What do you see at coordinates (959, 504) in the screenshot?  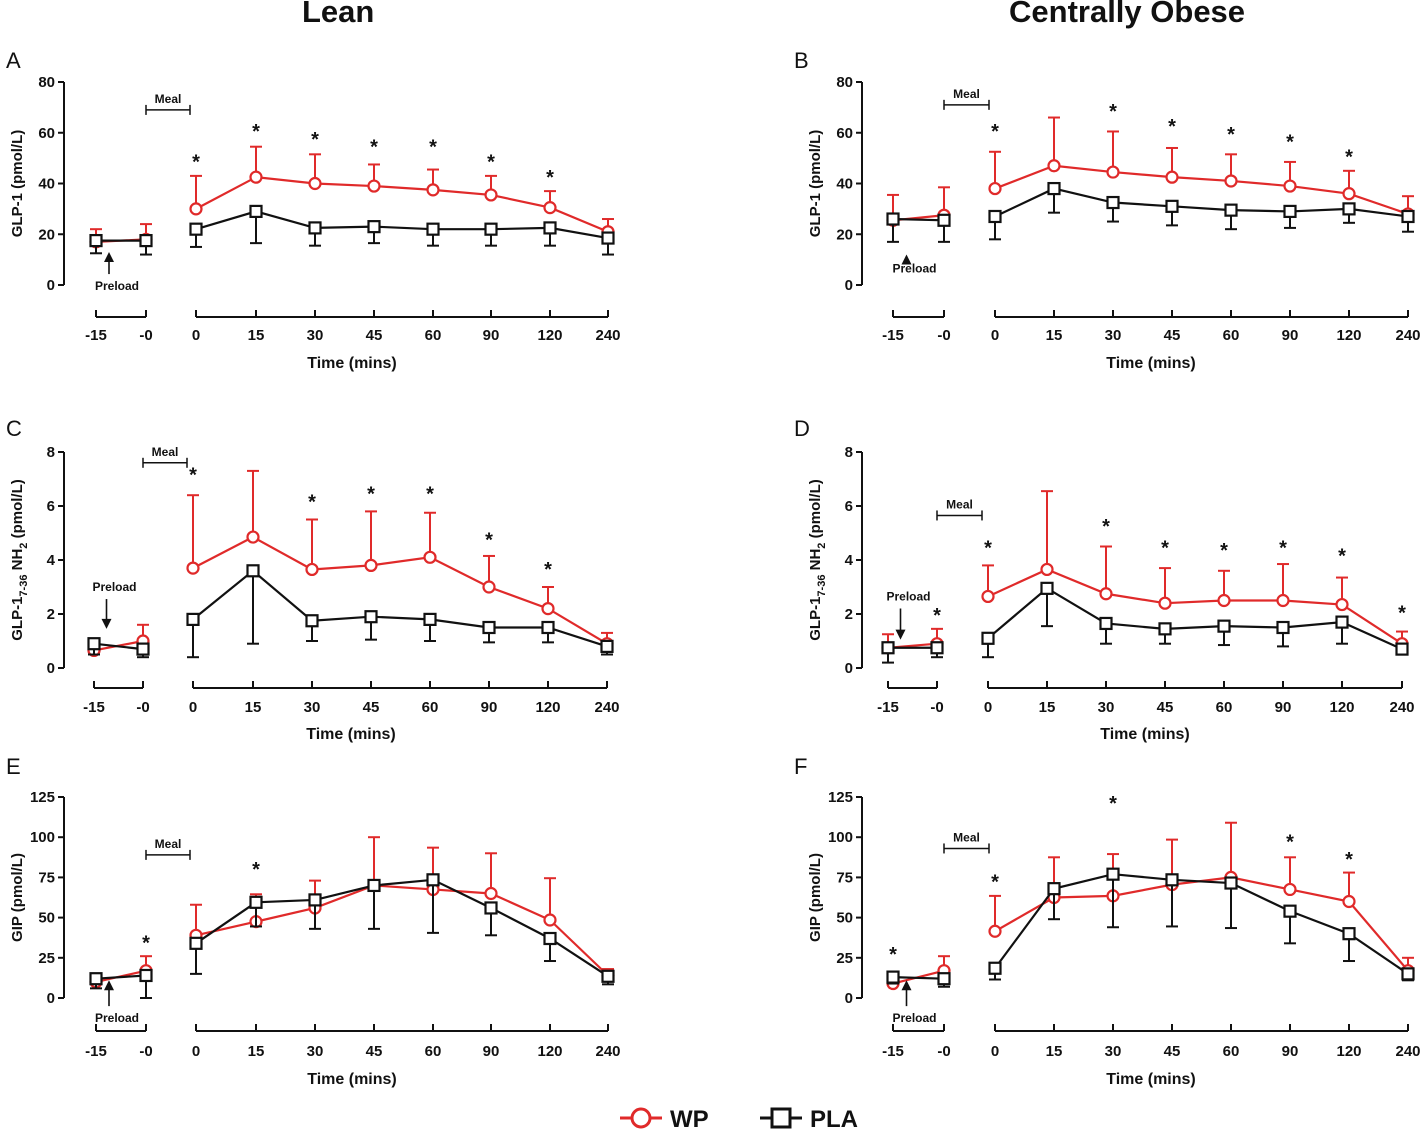 I see `meal-label: Meal` at bounding box center [959, 504].